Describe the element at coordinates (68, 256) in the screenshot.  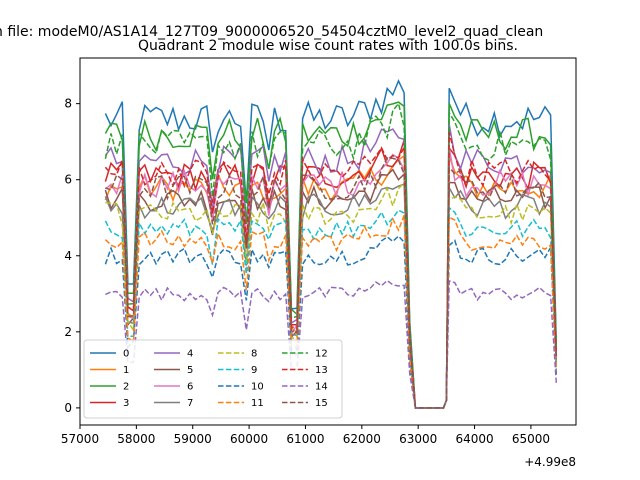
I see `y-tick-label: 4` at that location.